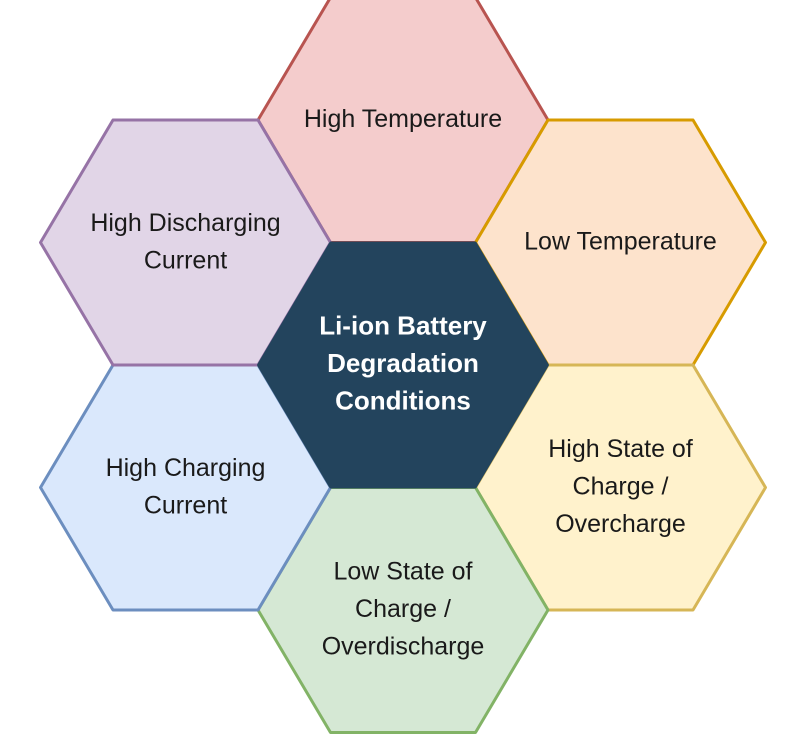  What do you see at coordinates (185, 260) in the screenshot?
I see `label-high-discharging-current: Current` at bounding box center [185, 260].